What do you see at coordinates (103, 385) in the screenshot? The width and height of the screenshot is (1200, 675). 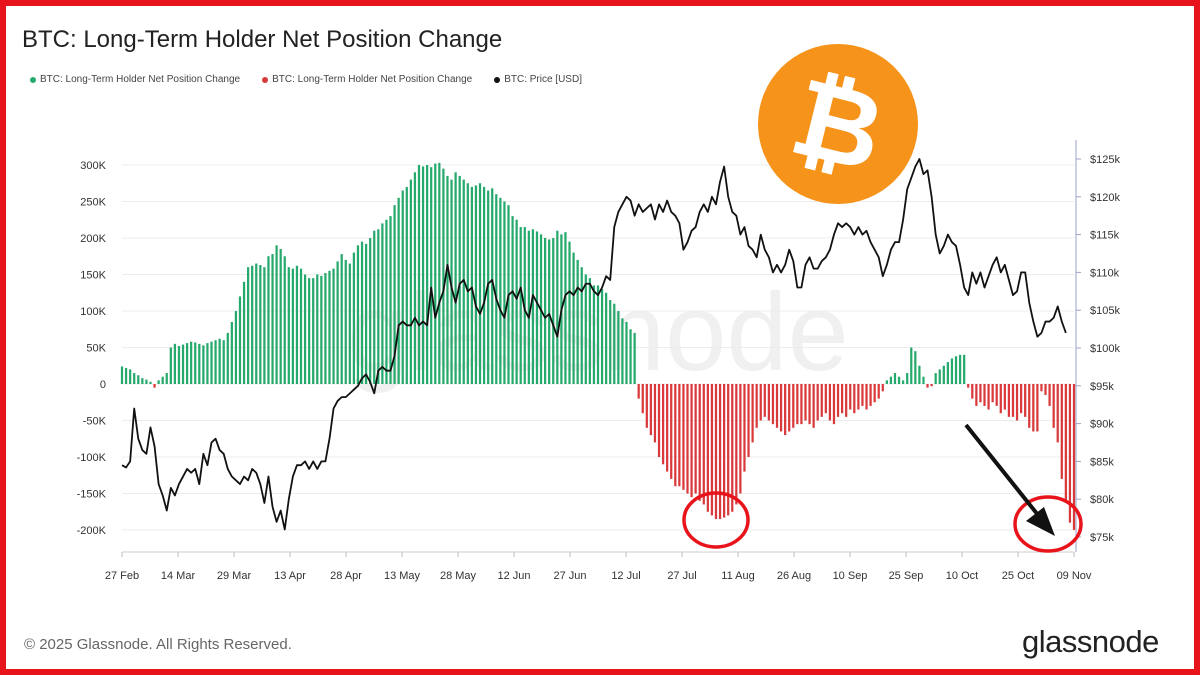 I see `y-left-tick-label: 0` at bounding box center [103, 385].